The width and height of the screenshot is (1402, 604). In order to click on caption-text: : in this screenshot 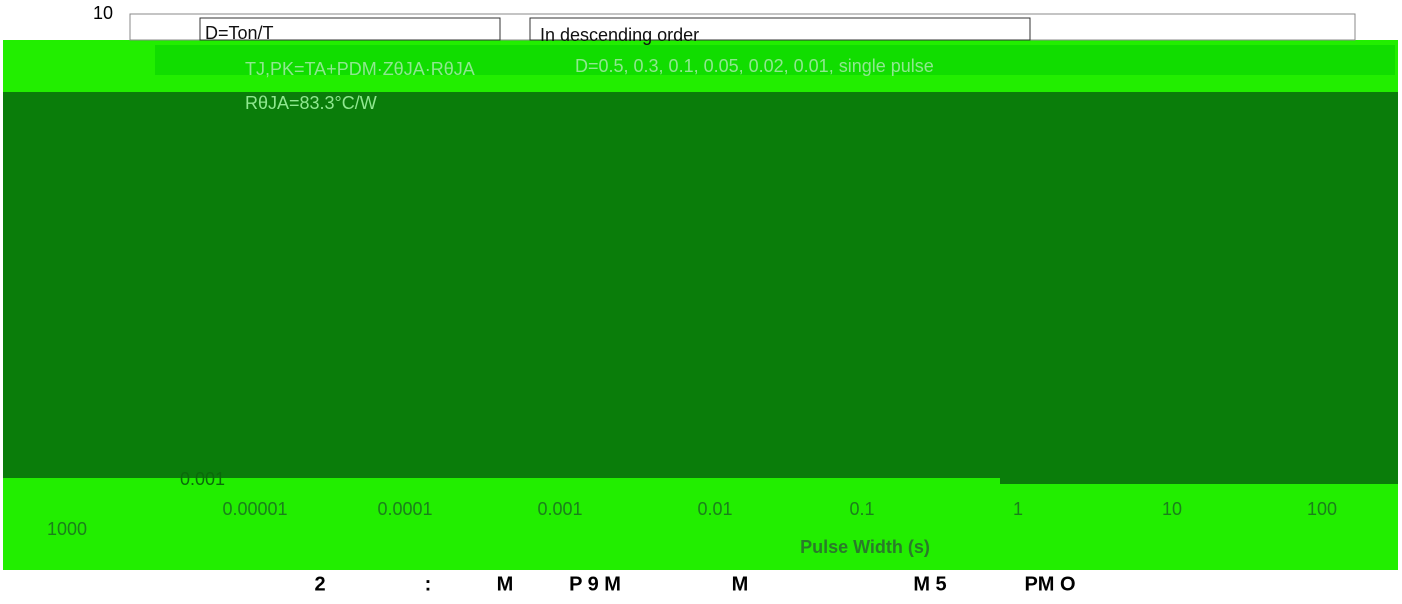, I will do `click(428, 584)`.